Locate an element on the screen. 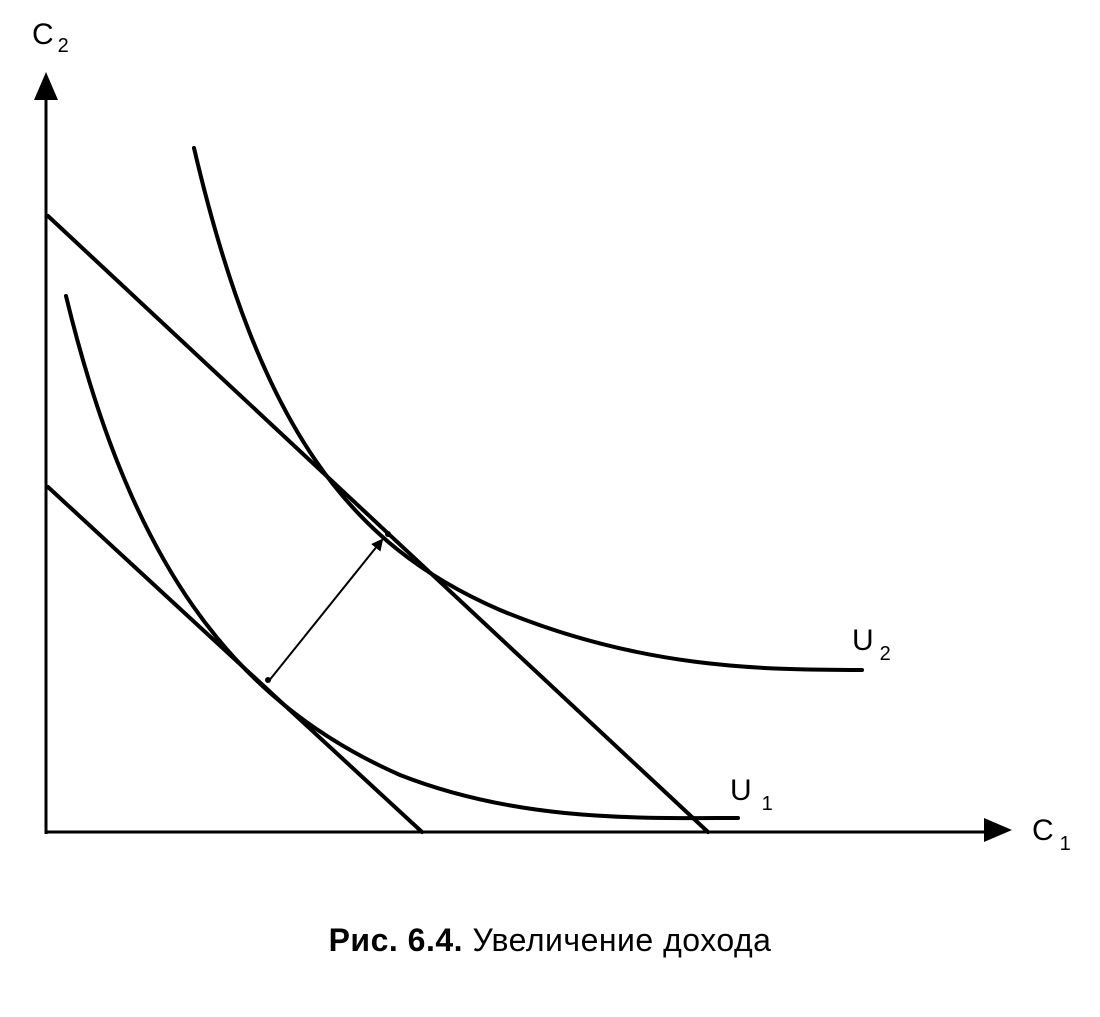 The image size is (1100, 1017). x-axis-label-main: C is located at coordinates (1043, 830).